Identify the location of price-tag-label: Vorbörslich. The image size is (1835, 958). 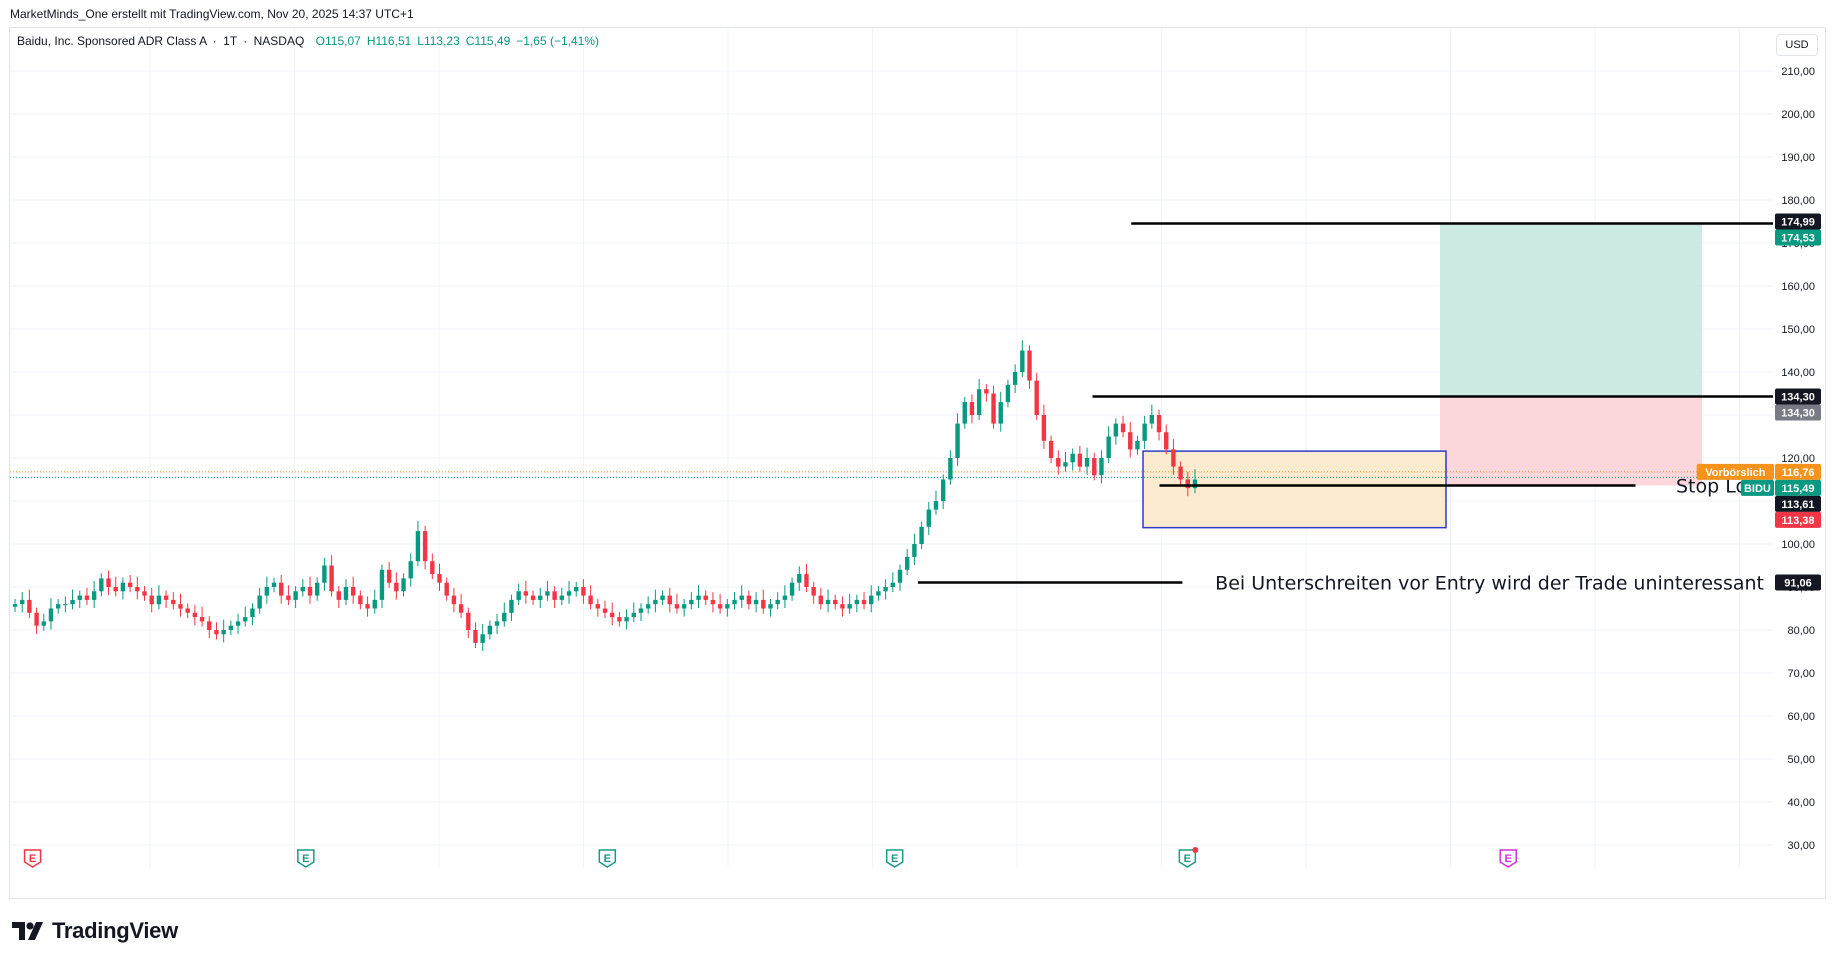
(1735, 473).